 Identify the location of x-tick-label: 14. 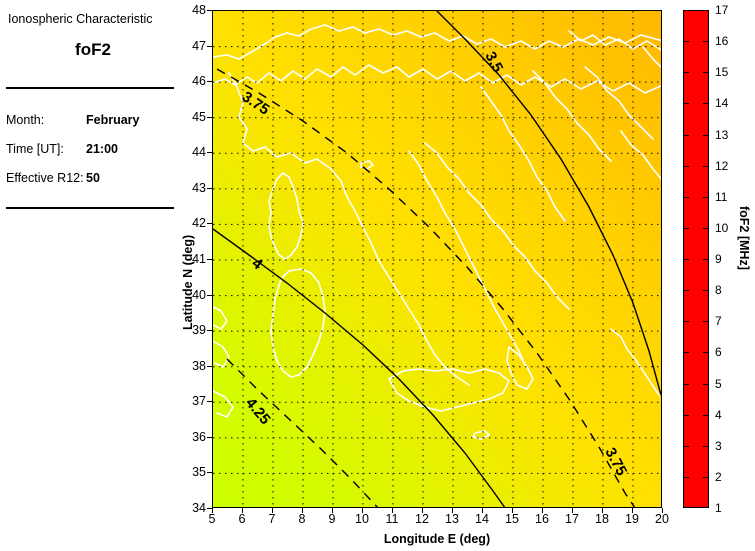
(482, 519).